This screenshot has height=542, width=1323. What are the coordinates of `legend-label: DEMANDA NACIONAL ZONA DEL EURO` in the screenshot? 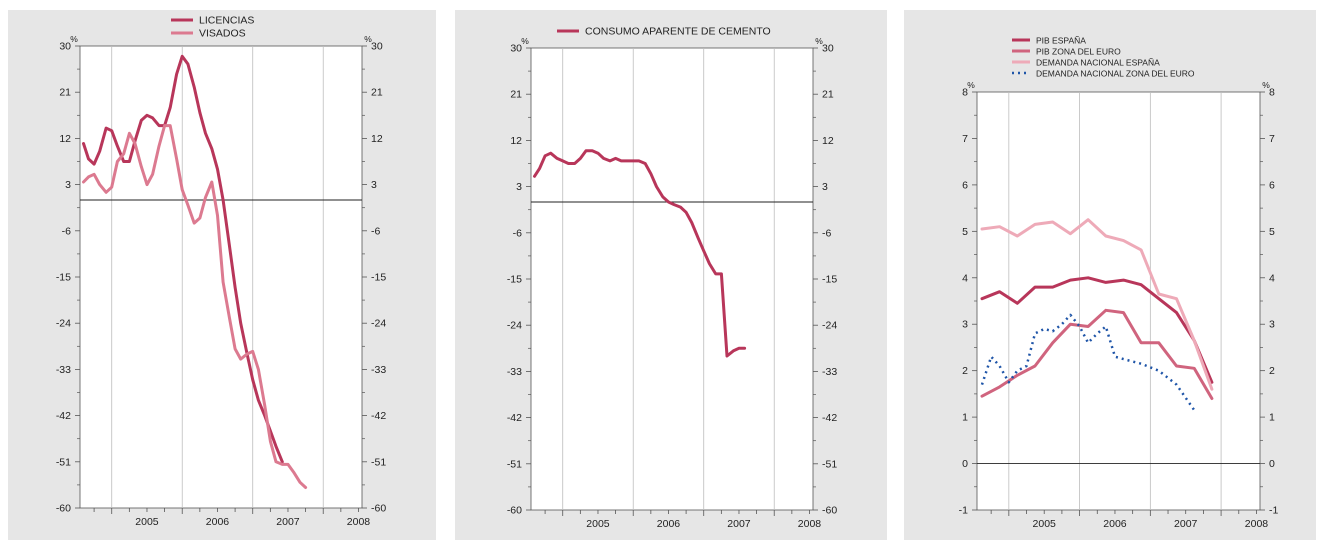 It's located at (1115, 74).